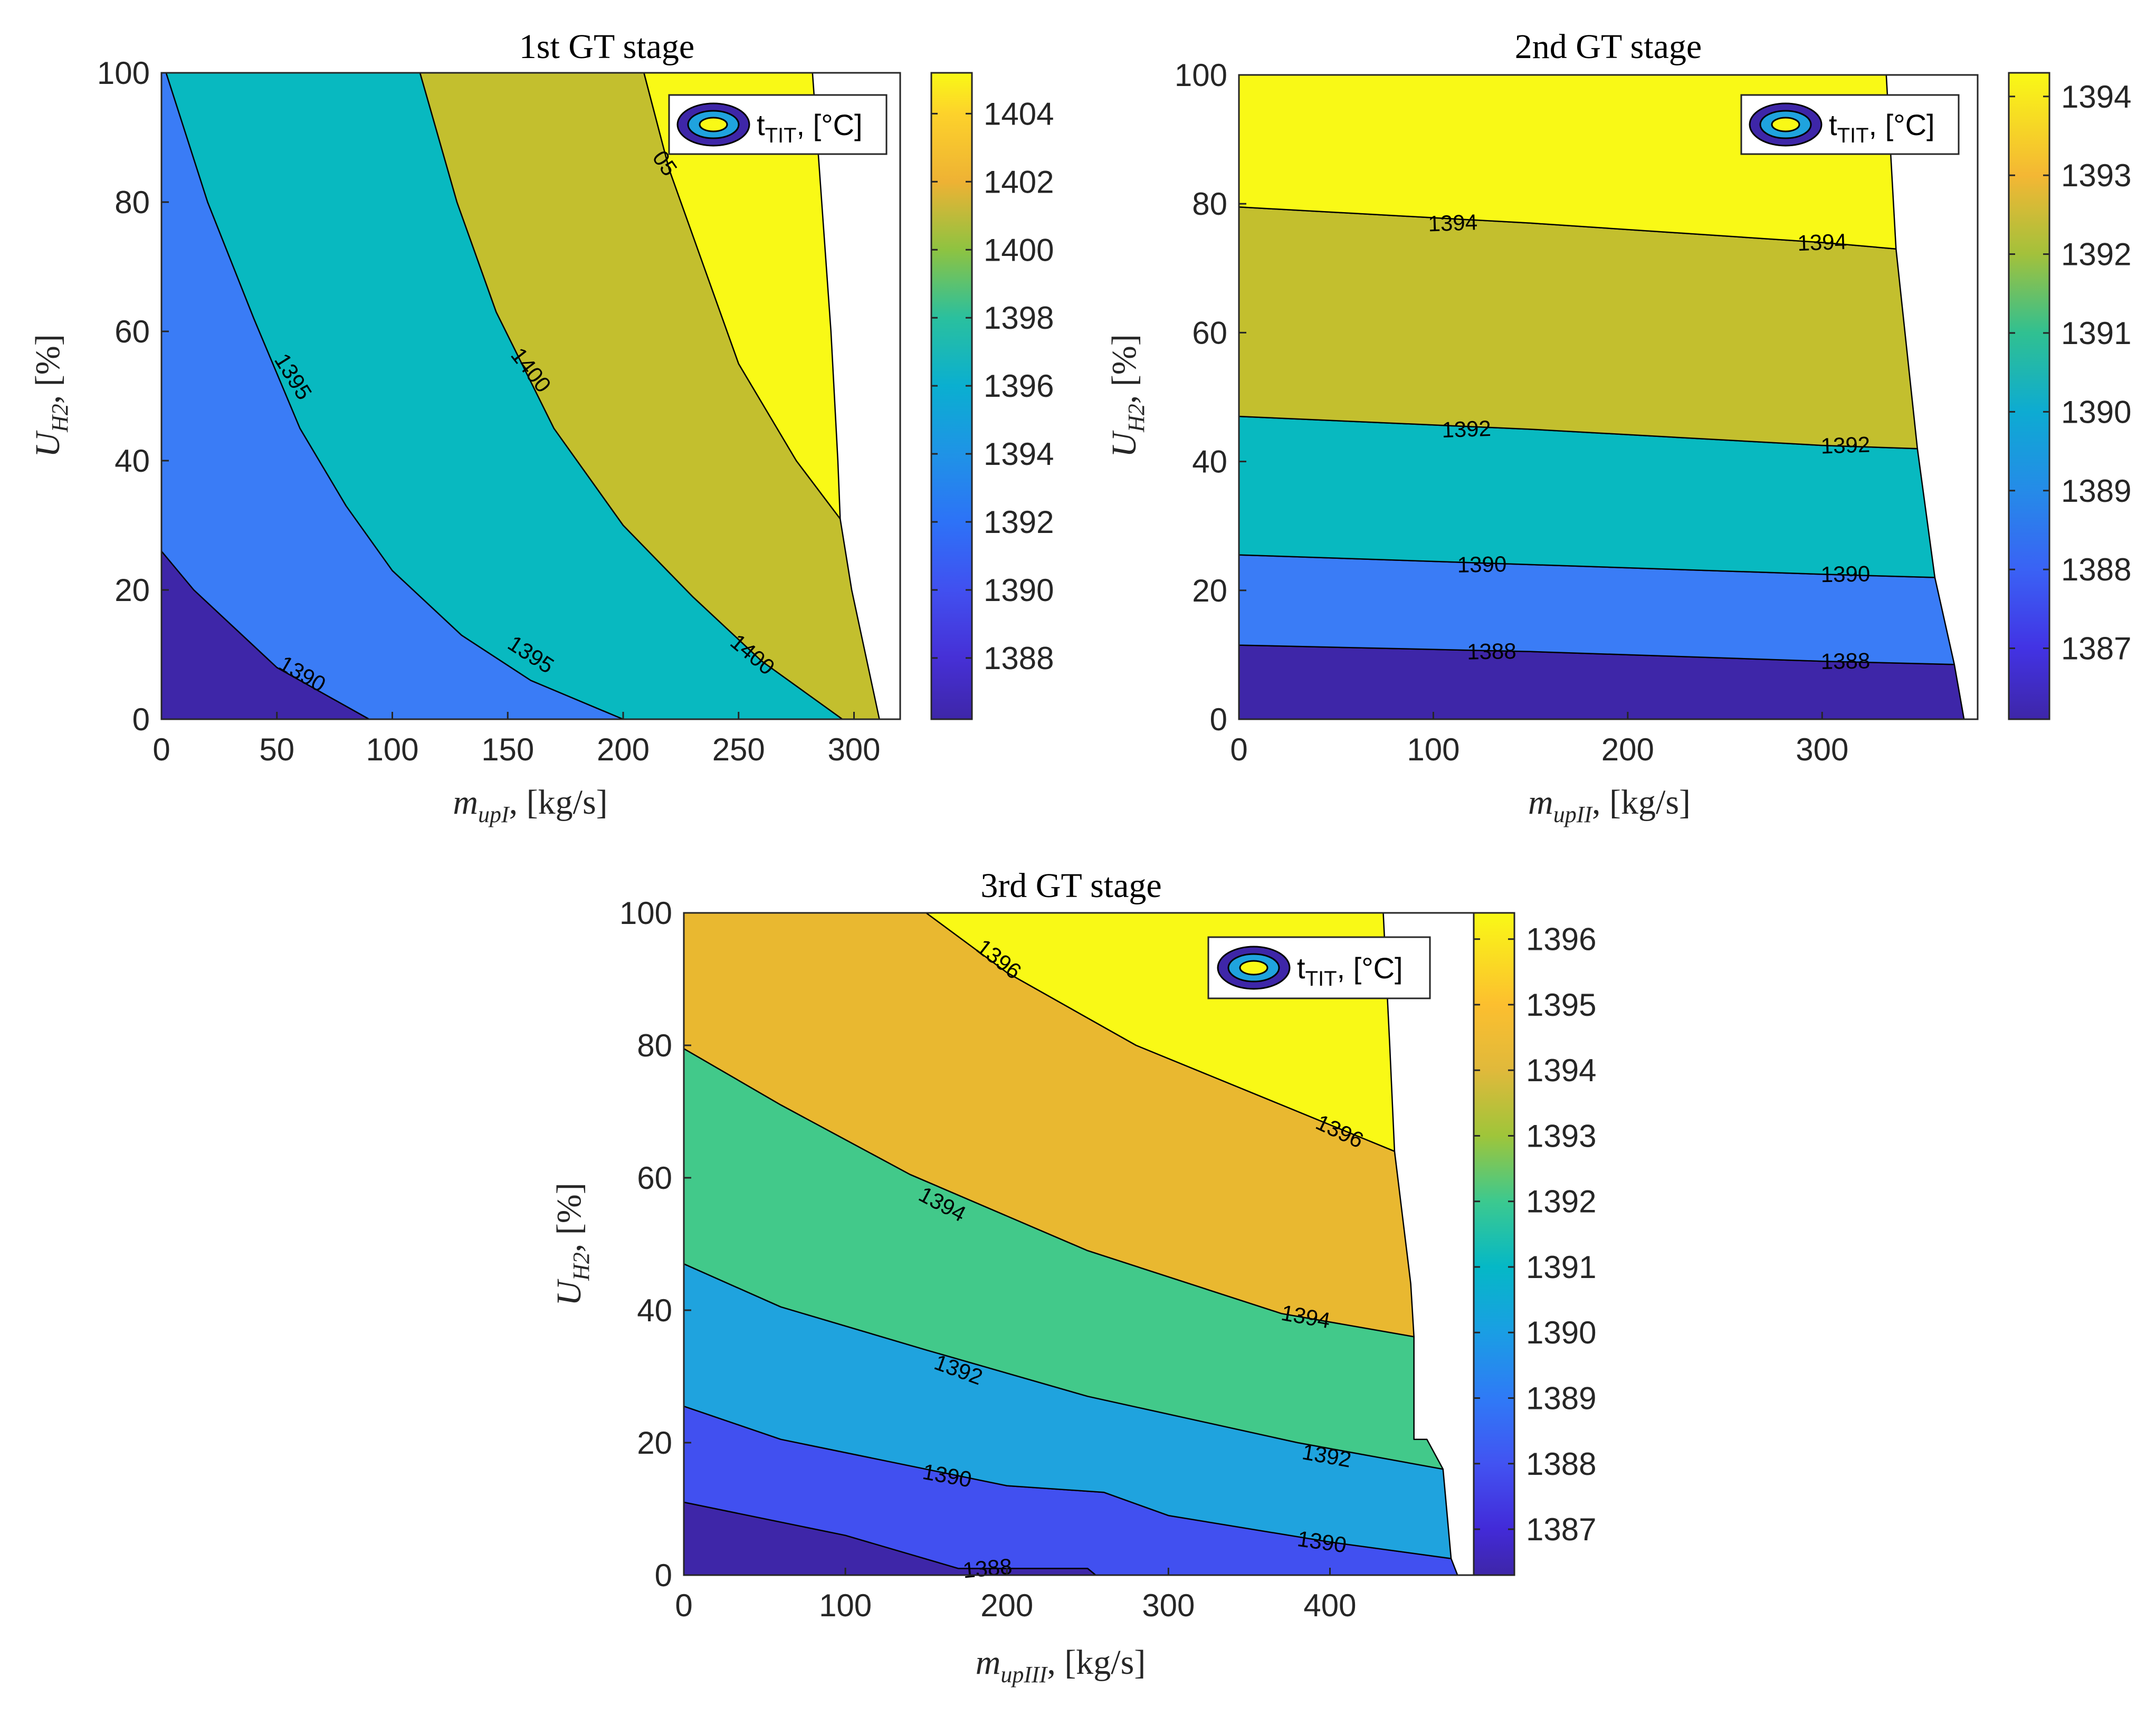 The height and width of the screenshot is (1716, 2156). I want to click on x-axis-ticks: 0 50 100 150 200 250 300, so click(516, 739).